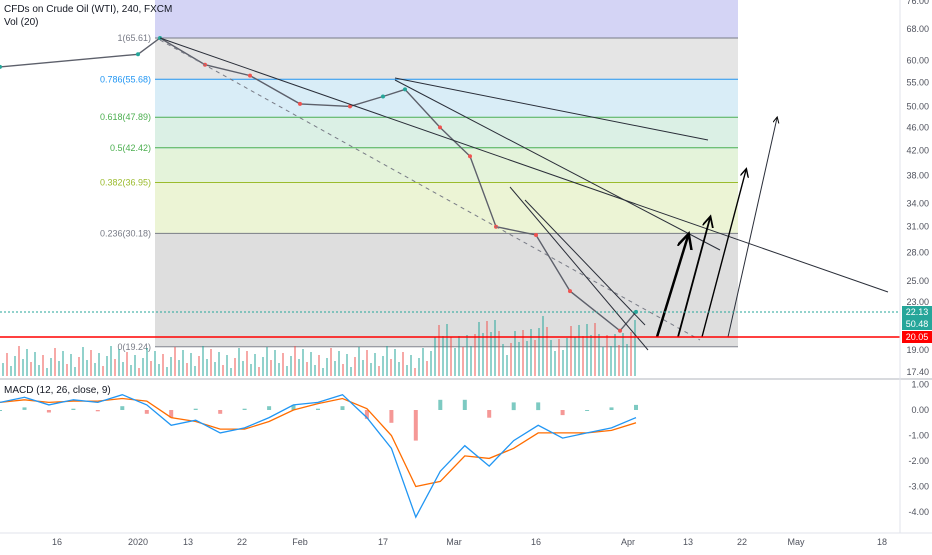 The image size is (932, 555). What do you see at coordinates (88, 9) in the screenshot?
I see `symbol-legend: CFDs on Crude Oil (WTI), 240, FXCM` at bounding box center [88, 9].